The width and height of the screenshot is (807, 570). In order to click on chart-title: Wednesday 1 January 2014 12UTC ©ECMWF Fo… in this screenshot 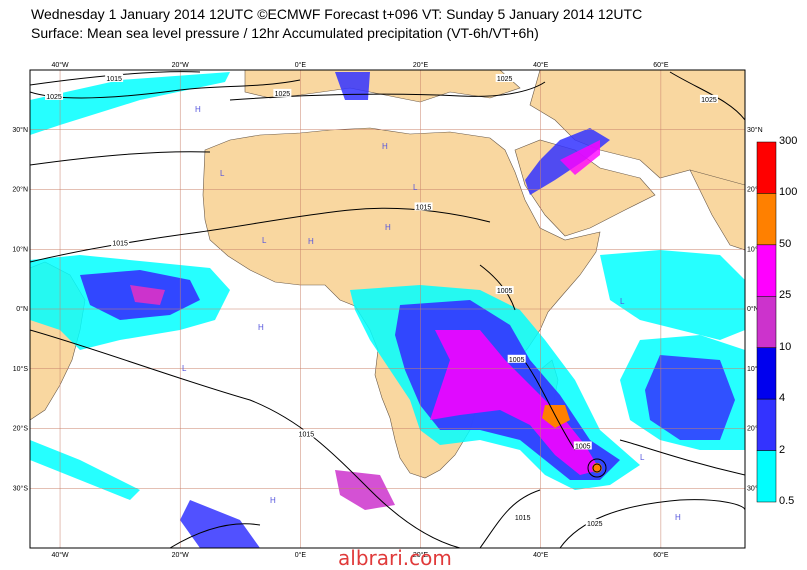, I will do `click(337, 14)`.